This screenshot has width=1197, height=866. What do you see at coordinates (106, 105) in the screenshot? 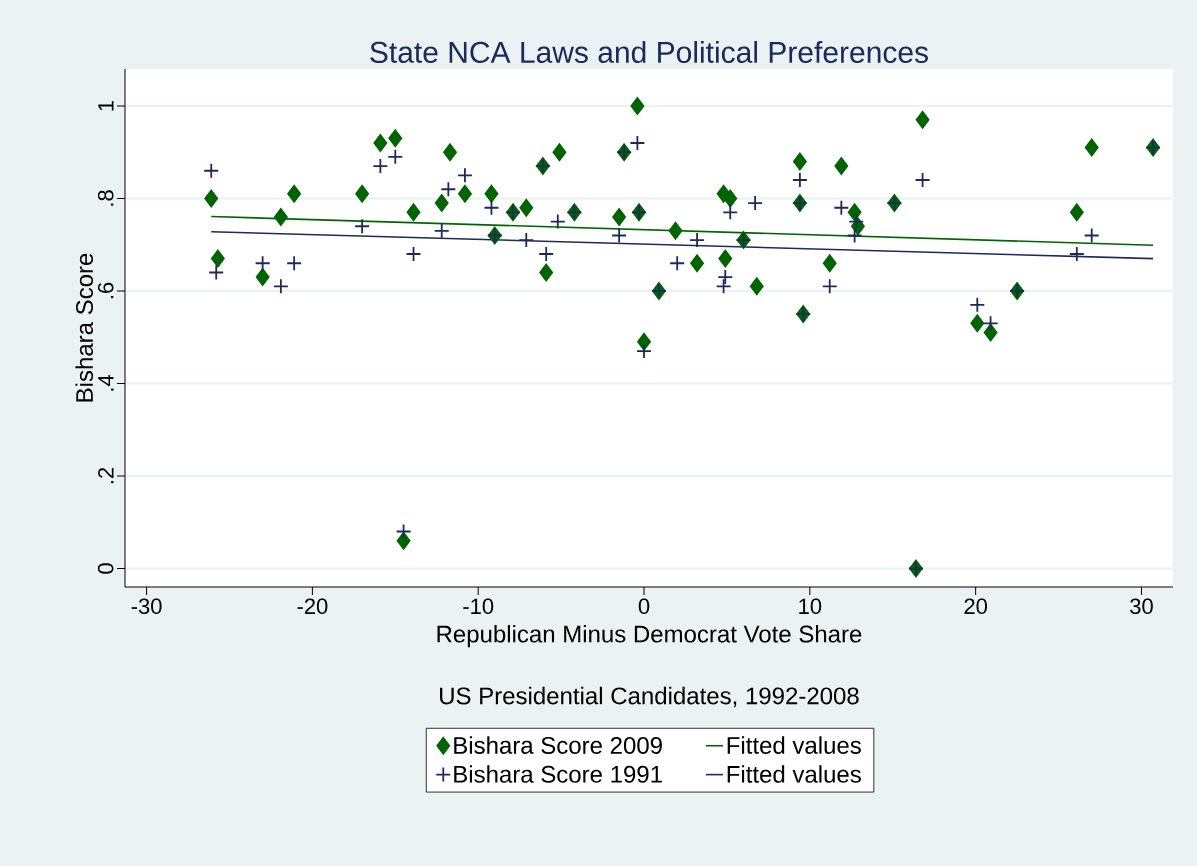
I see `y-tick-label: 1` at bounding box center [106, 105].